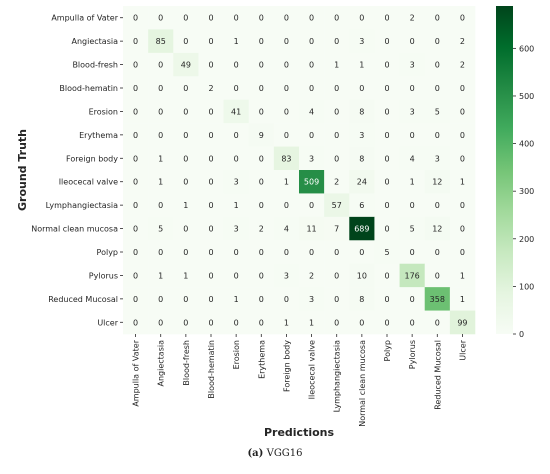 The width and height of the screenshot is (550, 474). I want to click on cell-value-label: 4, so click(311, 111).